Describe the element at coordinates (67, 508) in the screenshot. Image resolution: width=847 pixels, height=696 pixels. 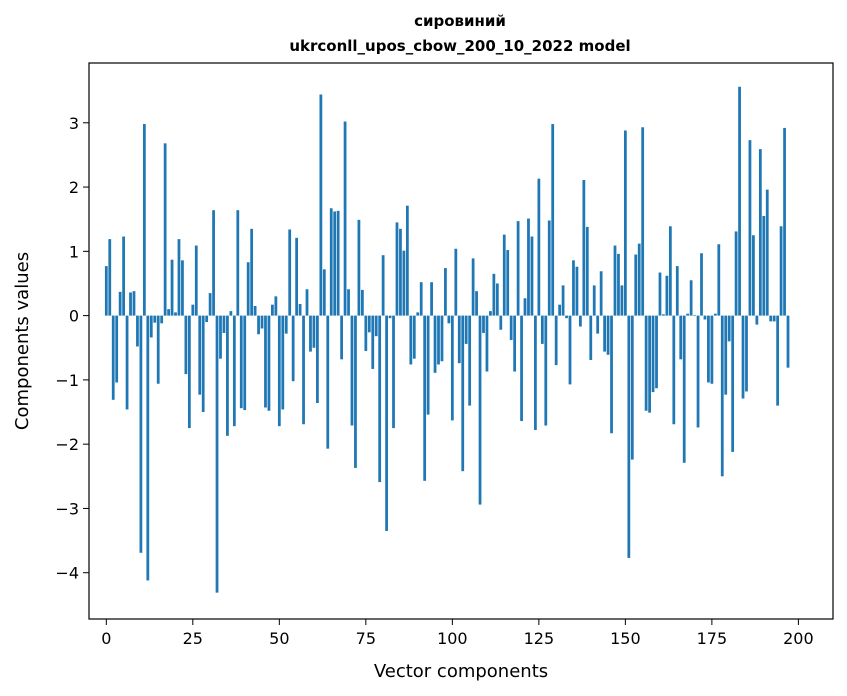
I see `y-tick-label: −3` at that location.